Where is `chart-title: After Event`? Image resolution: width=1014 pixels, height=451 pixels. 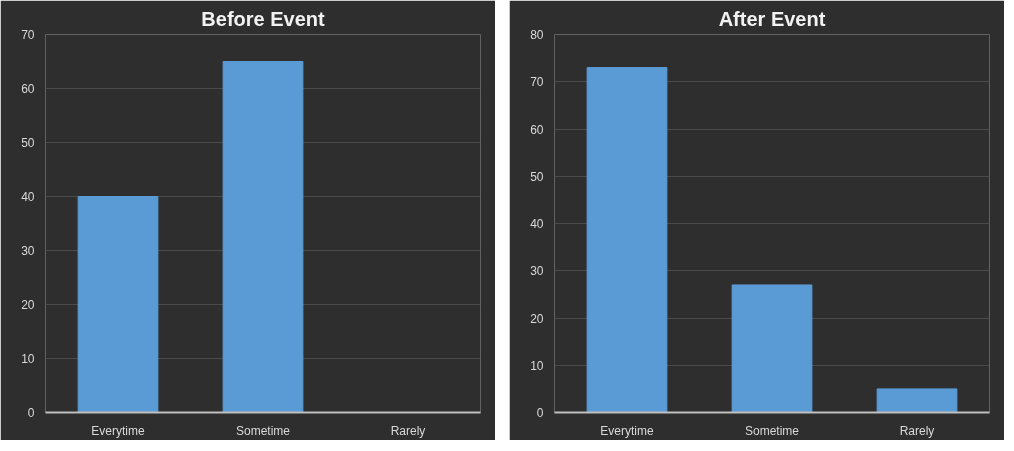 chart-title: After Event is located at coordinates (772, 18).